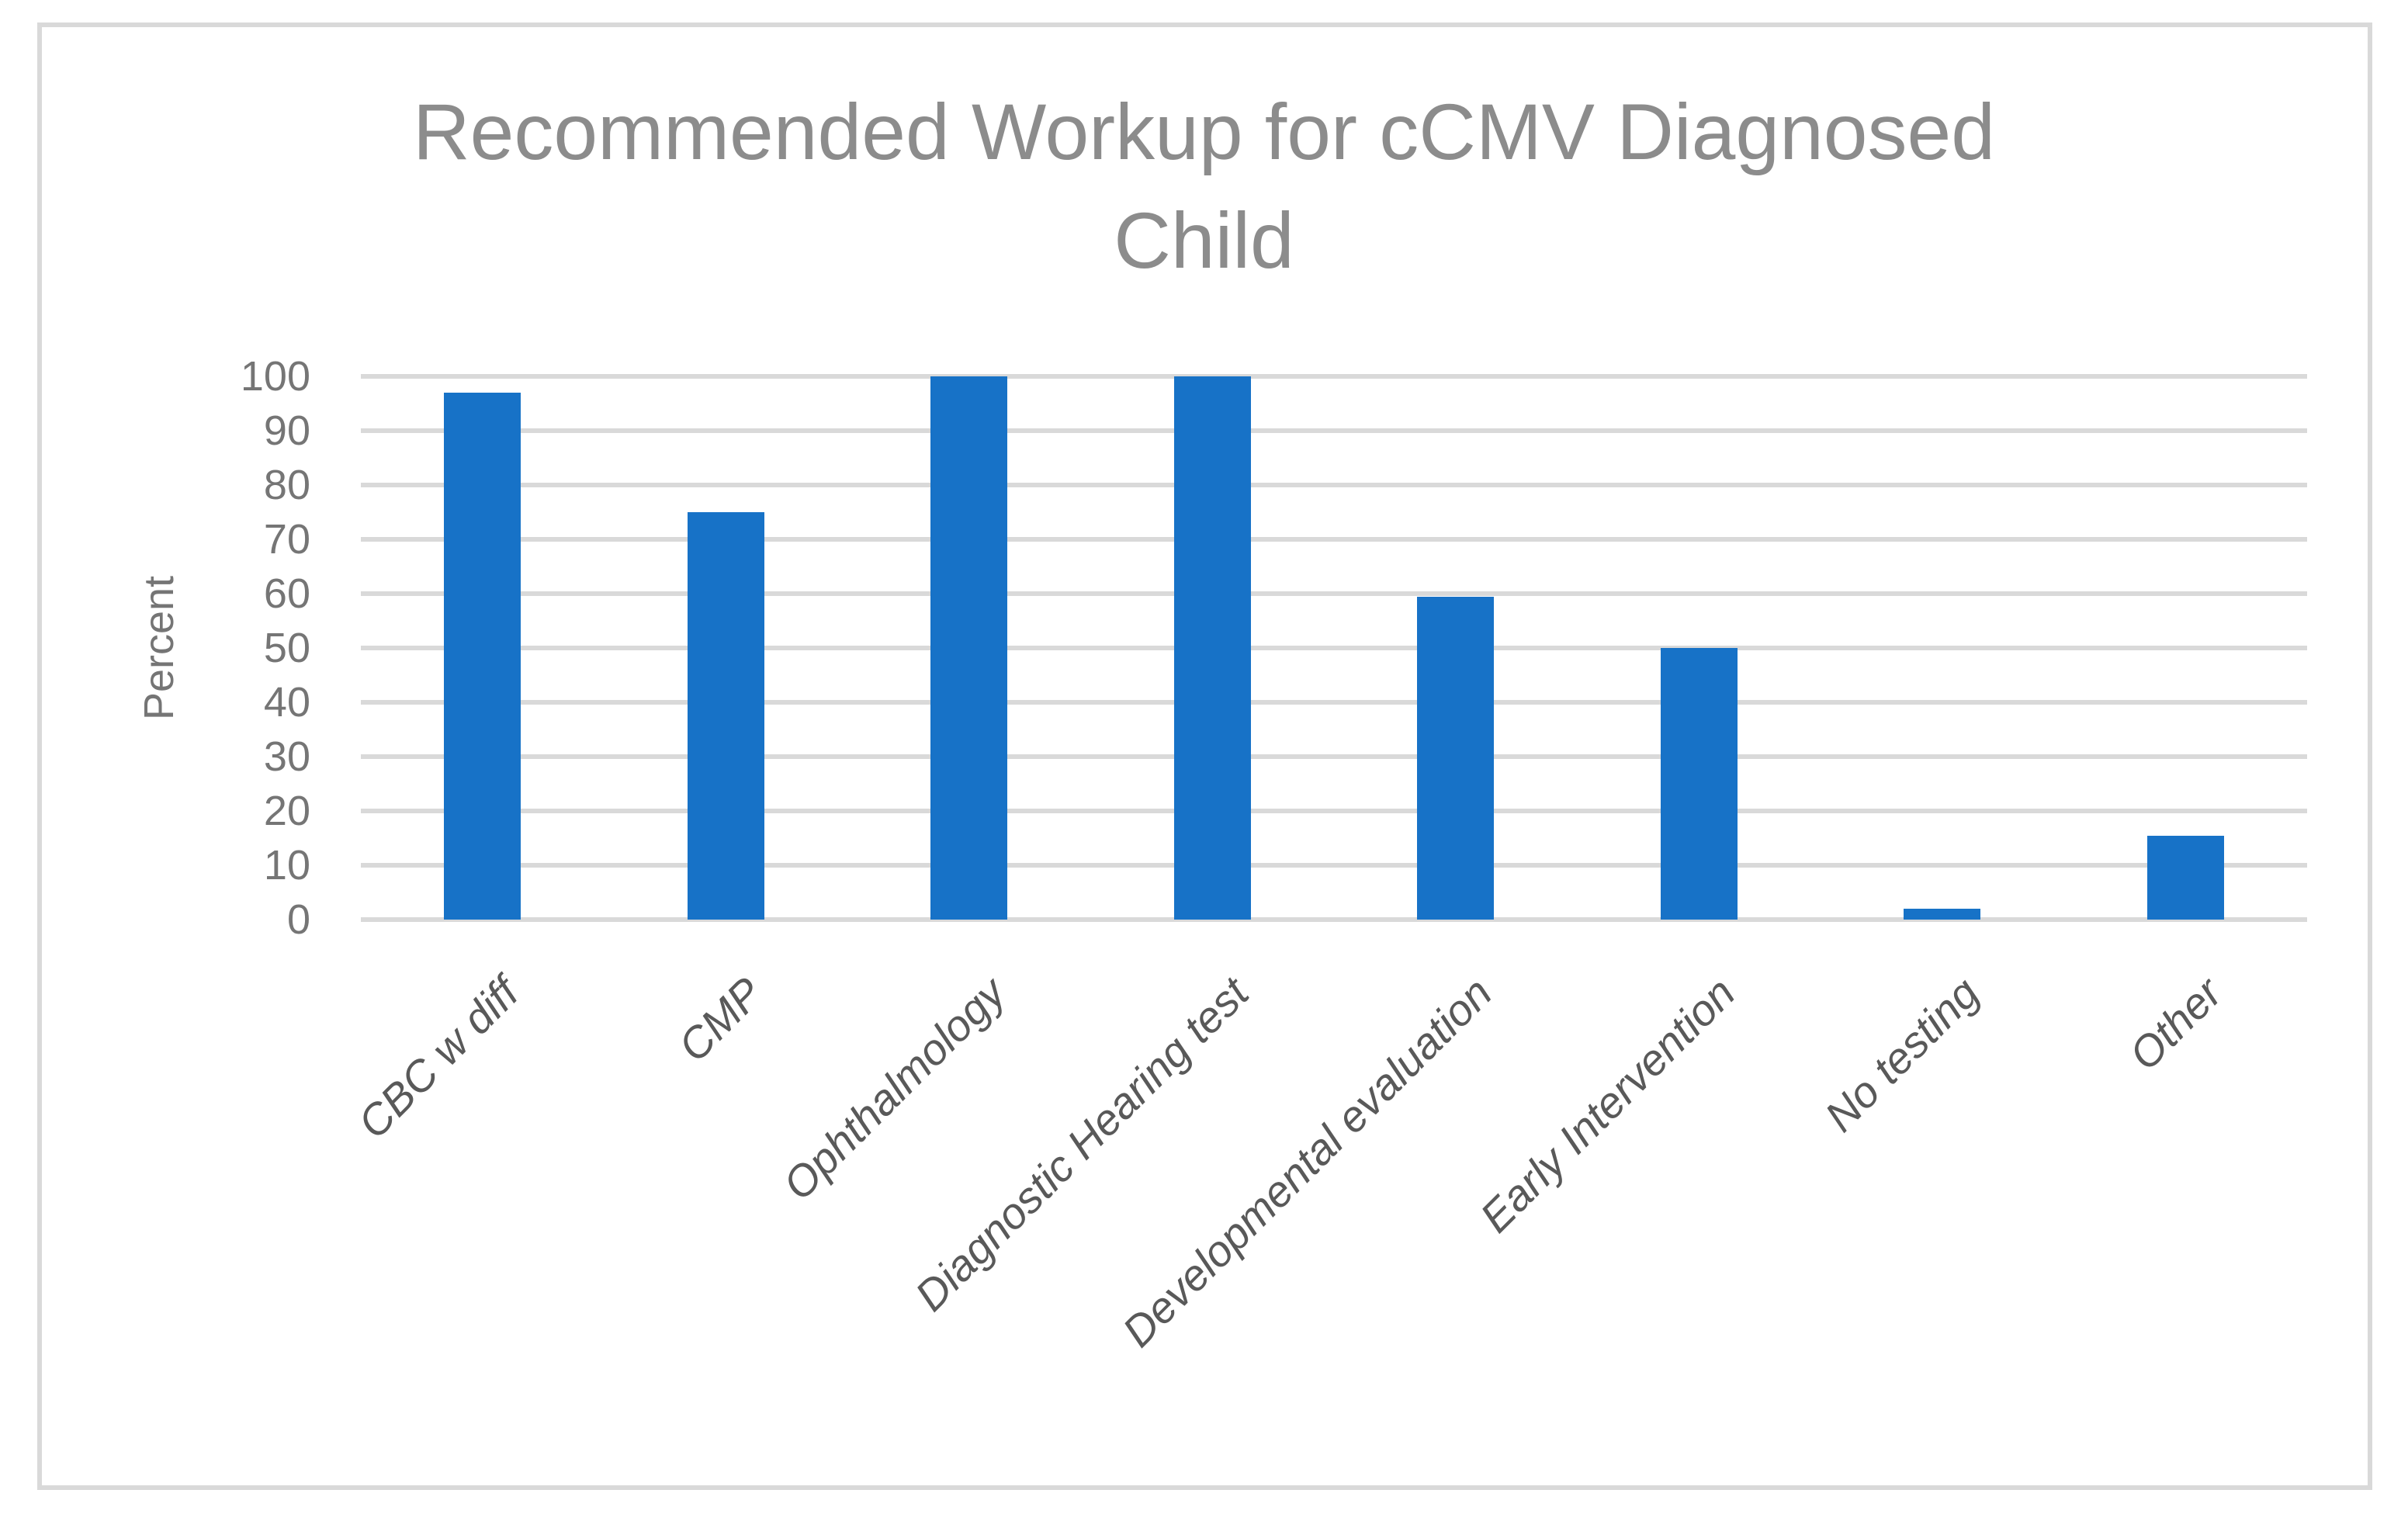 The width and height of the screenshot is (2408, 1521). Describe the element at coordinates (1943, 915) in the screenshot. I see `bar-no-testing` at that location.